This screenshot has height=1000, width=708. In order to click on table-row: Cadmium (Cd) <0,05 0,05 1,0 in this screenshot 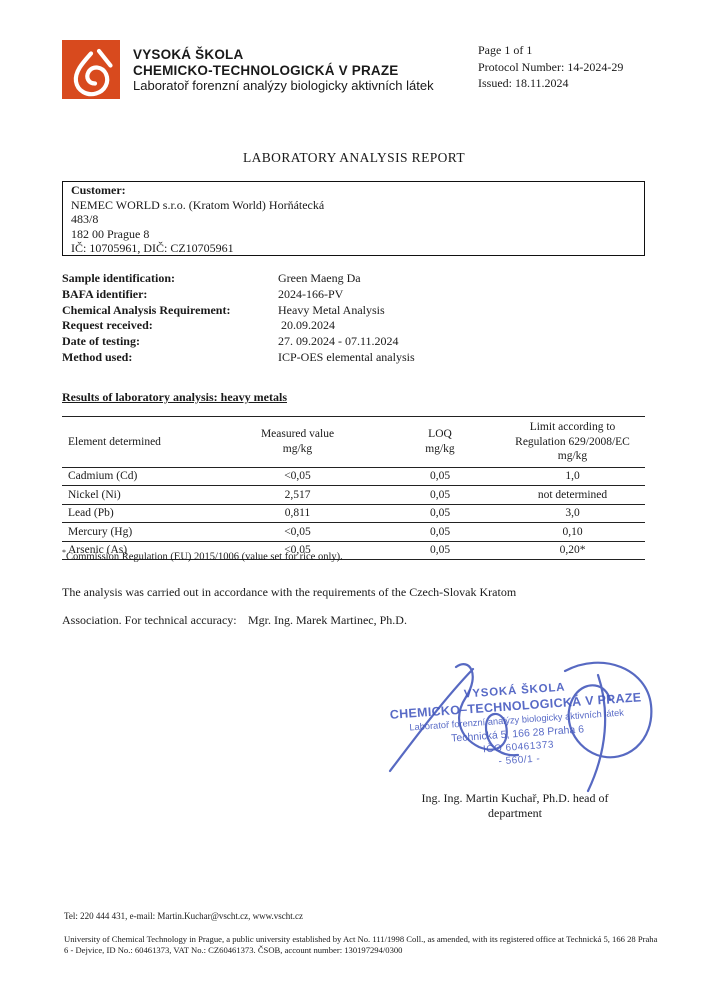, I will do `click(353, 476)`.